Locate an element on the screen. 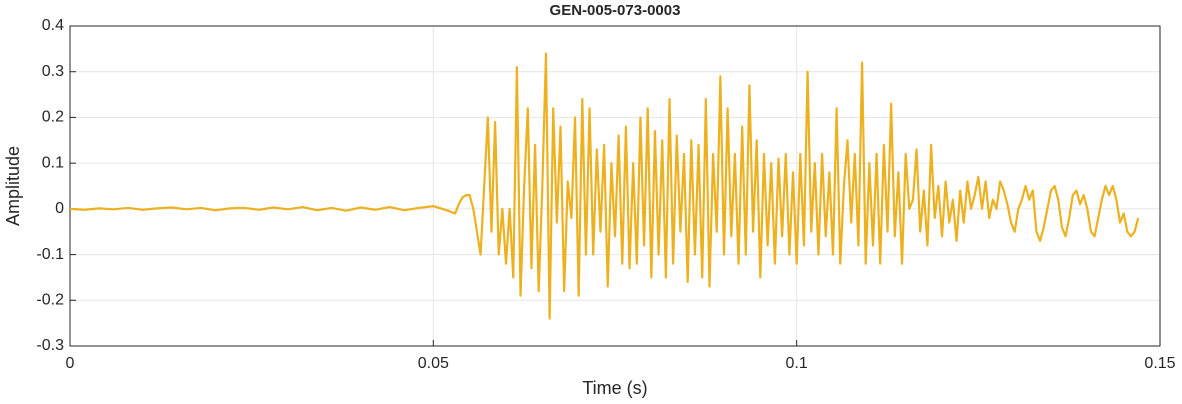 The image size is (1182, 404). x-axis-label: Time (s) is located at coordinates (614, 388).